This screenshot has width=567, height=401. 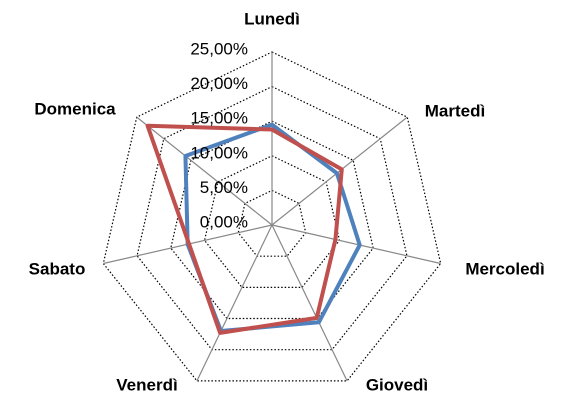 What do you see at coordinates (219, 83) in the screenshot?
I see `r-tick-label: 20,00%` at bounding box center [219, 83].